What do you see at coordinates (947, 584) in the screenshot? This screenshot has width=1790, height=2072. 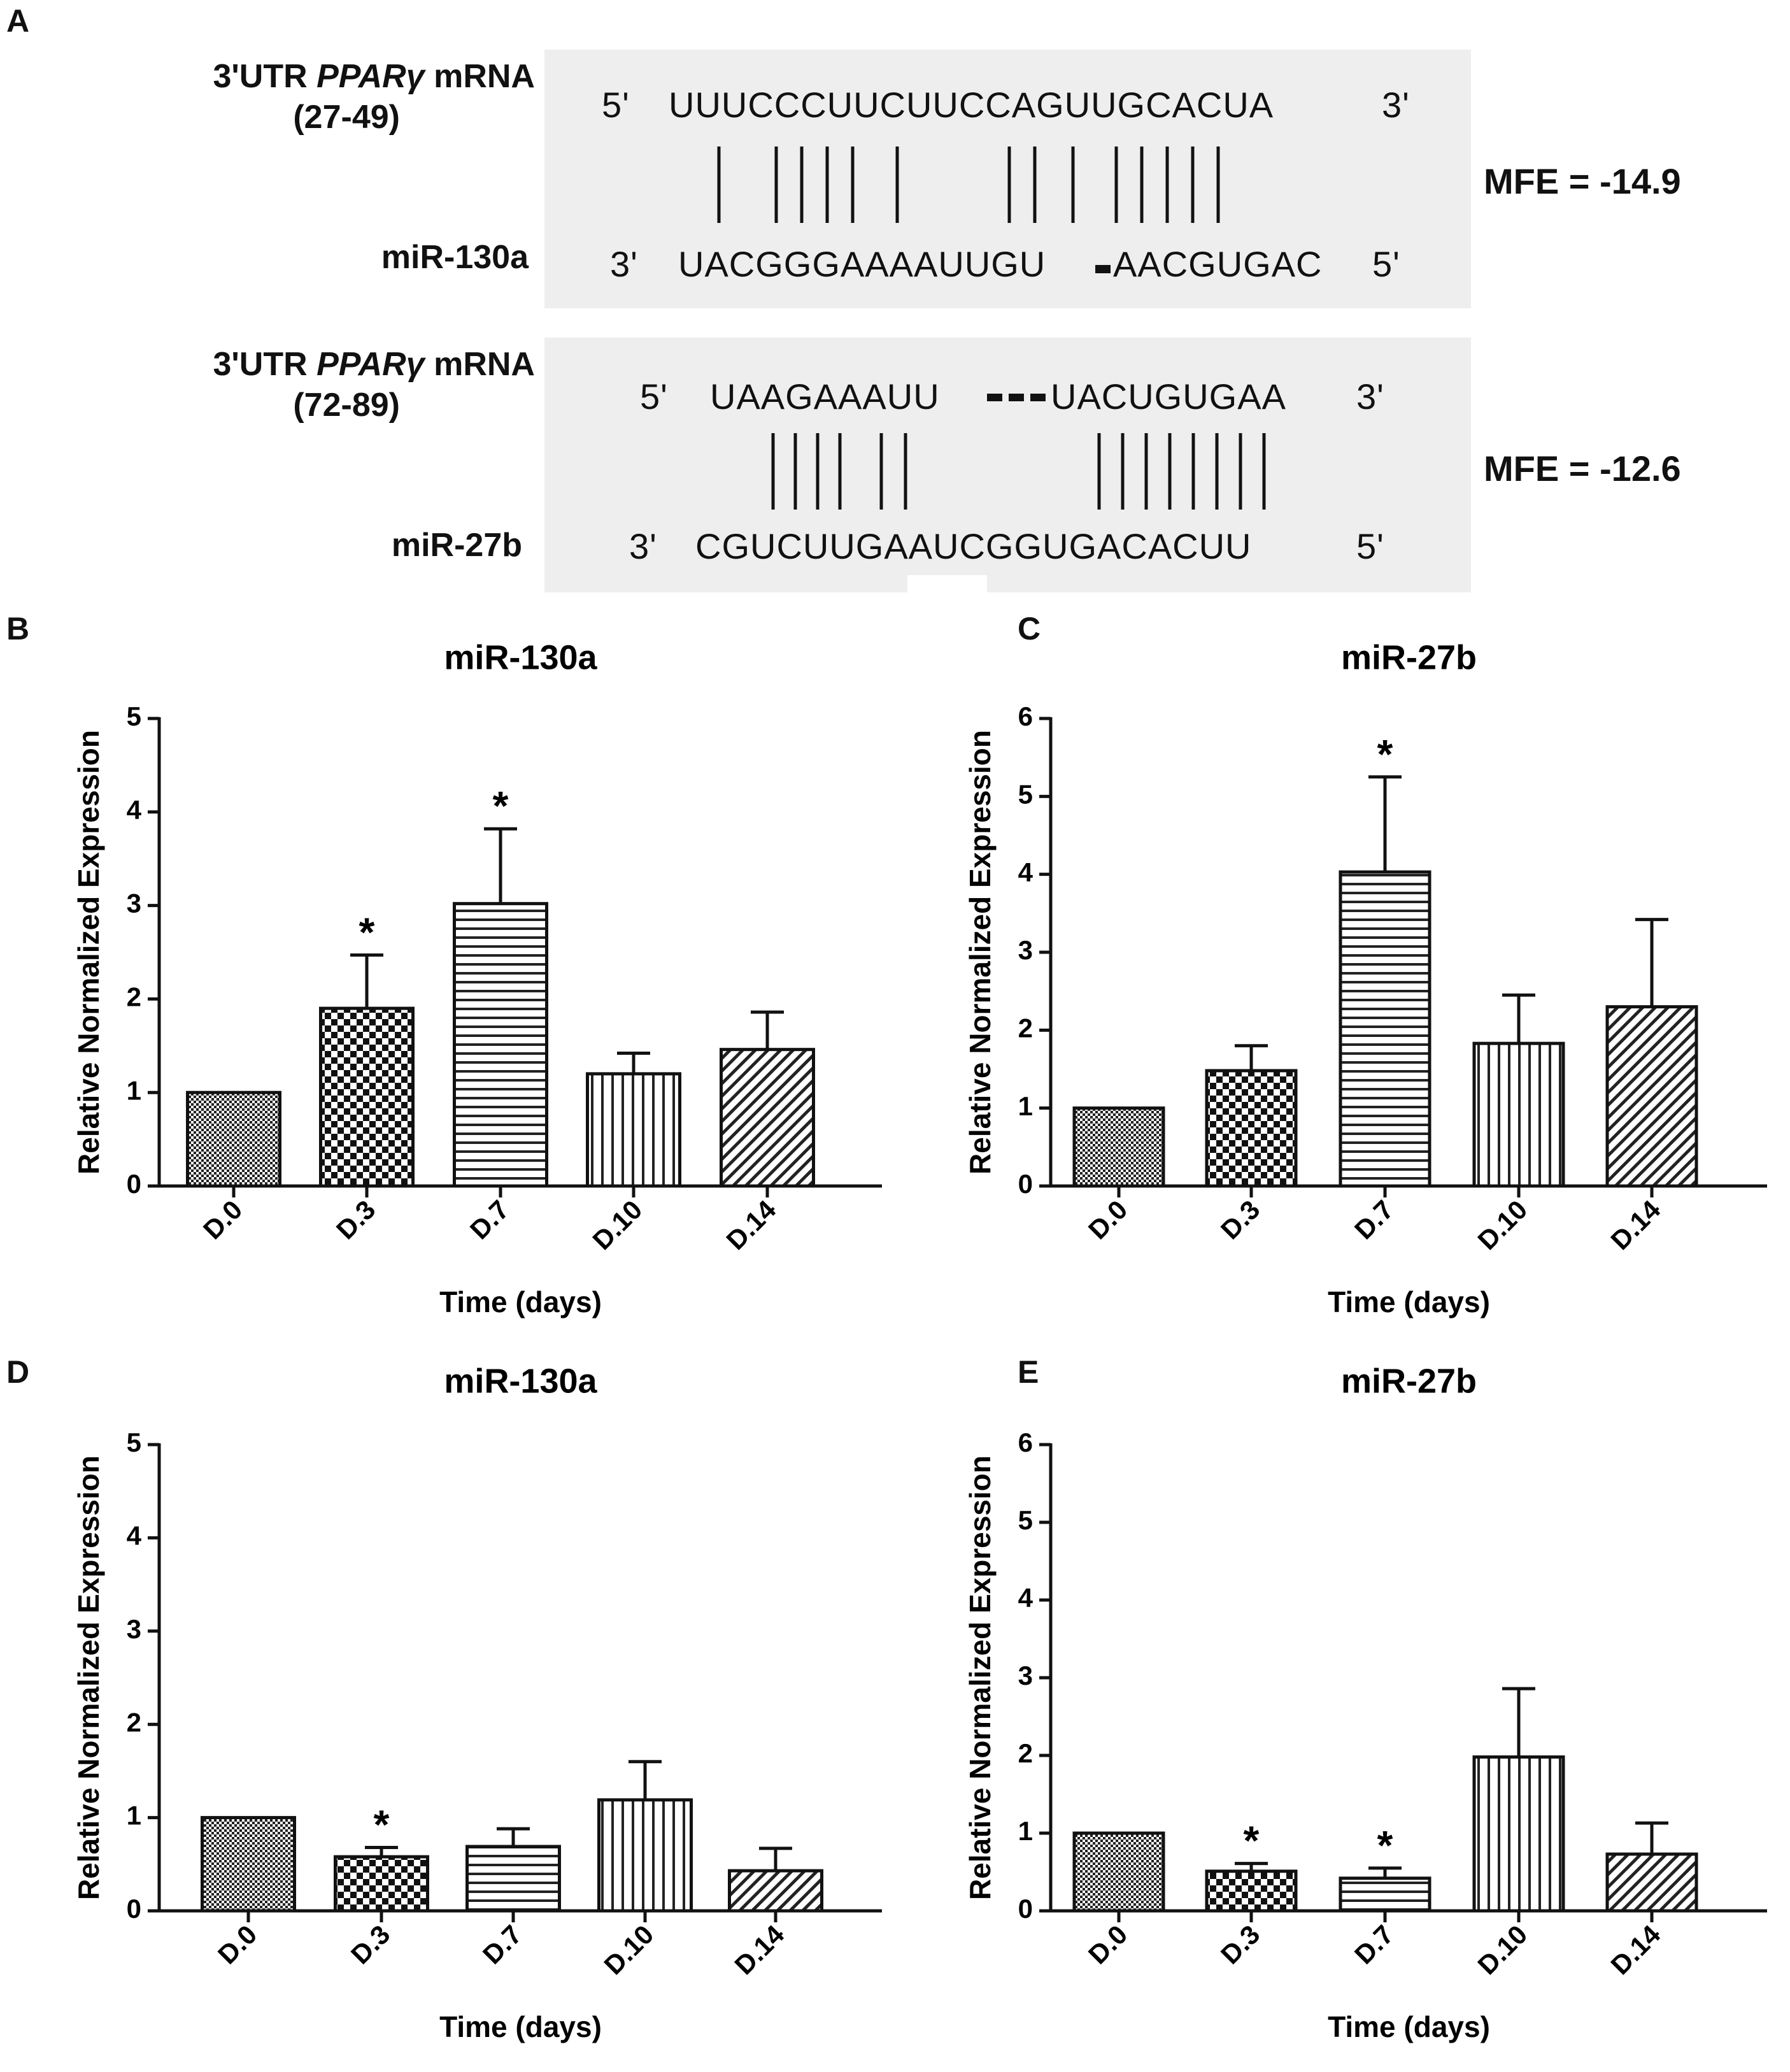 I see `box-notch` at bounding box center [947, 584].